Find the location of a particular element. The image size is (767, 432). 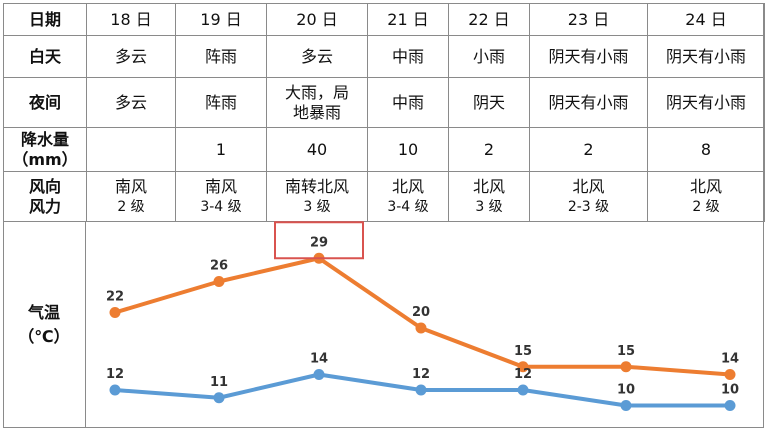

row-night: 夜间 多云 阵雨 大雨，局 地暴雨 中雨 阴天 阴天有小雨 阴天有小雨 is located at coordinates (384, 102).